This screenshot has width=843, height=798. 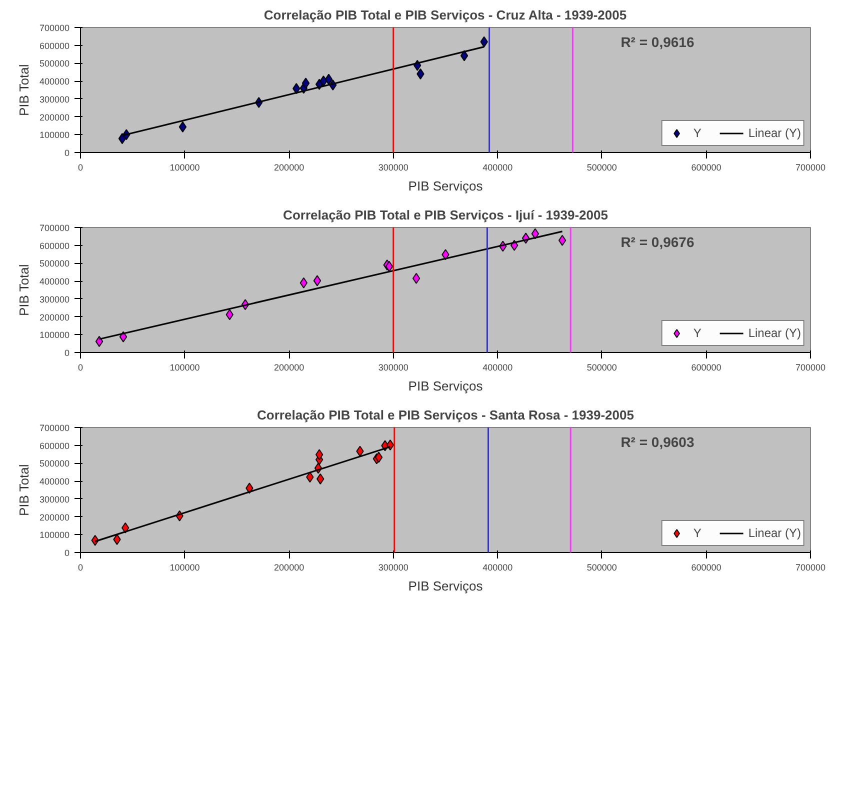 I want to click on chart-title: Correlação PIB Total e PIB Serviços - Santa Rosa - 1939-2005, so click(x=445, y=415).